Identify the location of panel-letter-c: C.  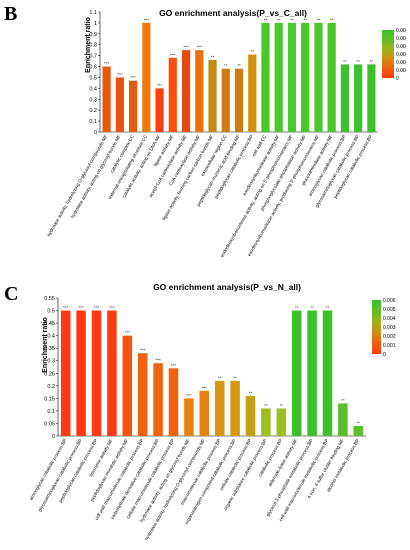
(11, 294).